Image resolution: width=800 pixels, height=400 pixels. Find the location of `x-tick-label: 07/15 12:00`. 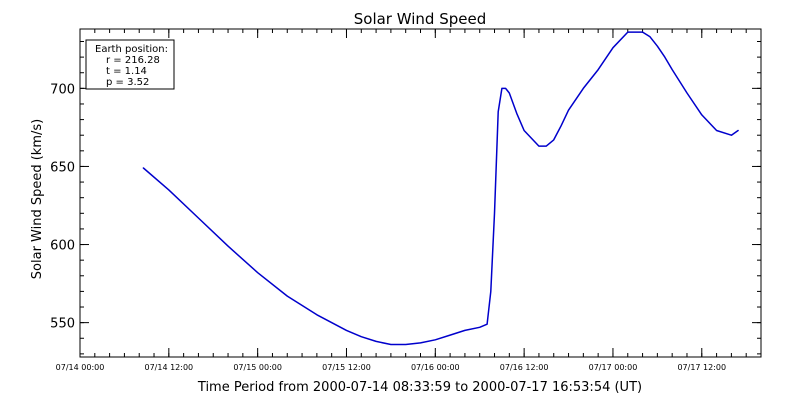

x-tick-label: 07/15 12:00 is located at coordinates (346, 367).